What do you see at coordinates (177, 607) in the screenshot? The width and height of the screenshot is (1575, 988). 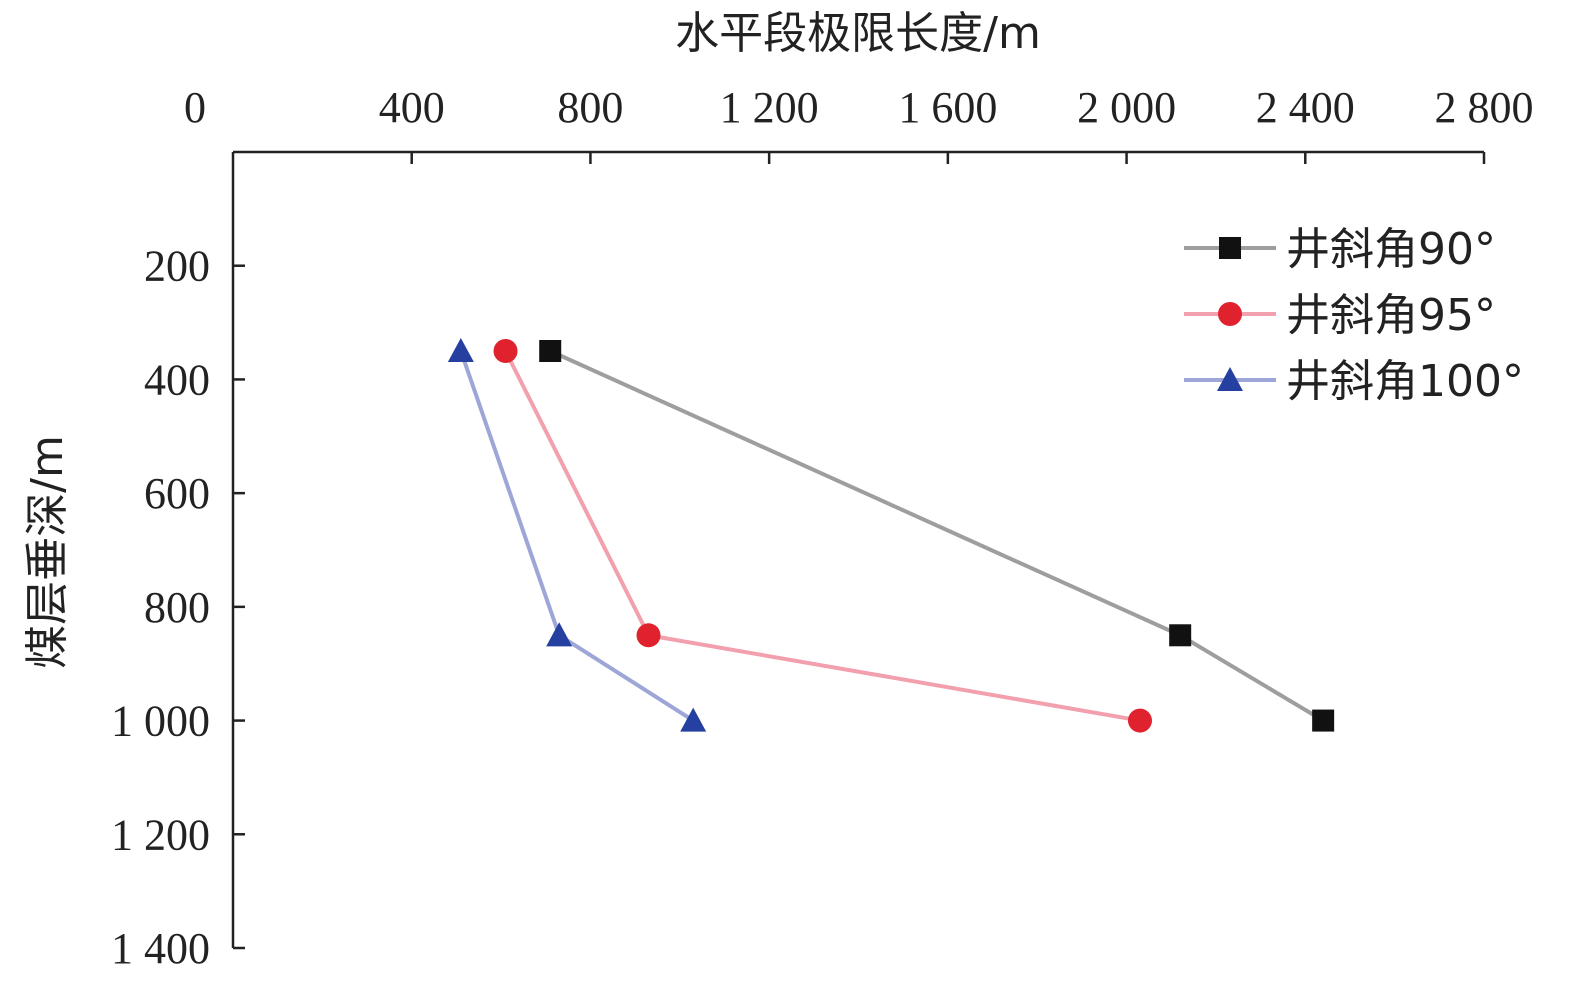 I see `y-tick-label: 800` at bounding box center [177, 607].